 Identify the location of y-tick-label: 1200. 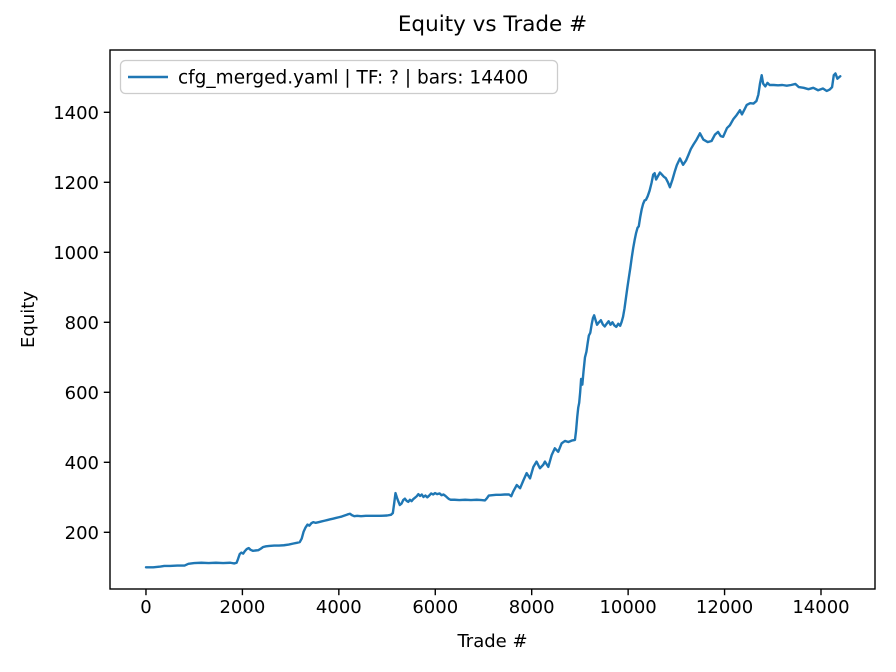
(76, 183).